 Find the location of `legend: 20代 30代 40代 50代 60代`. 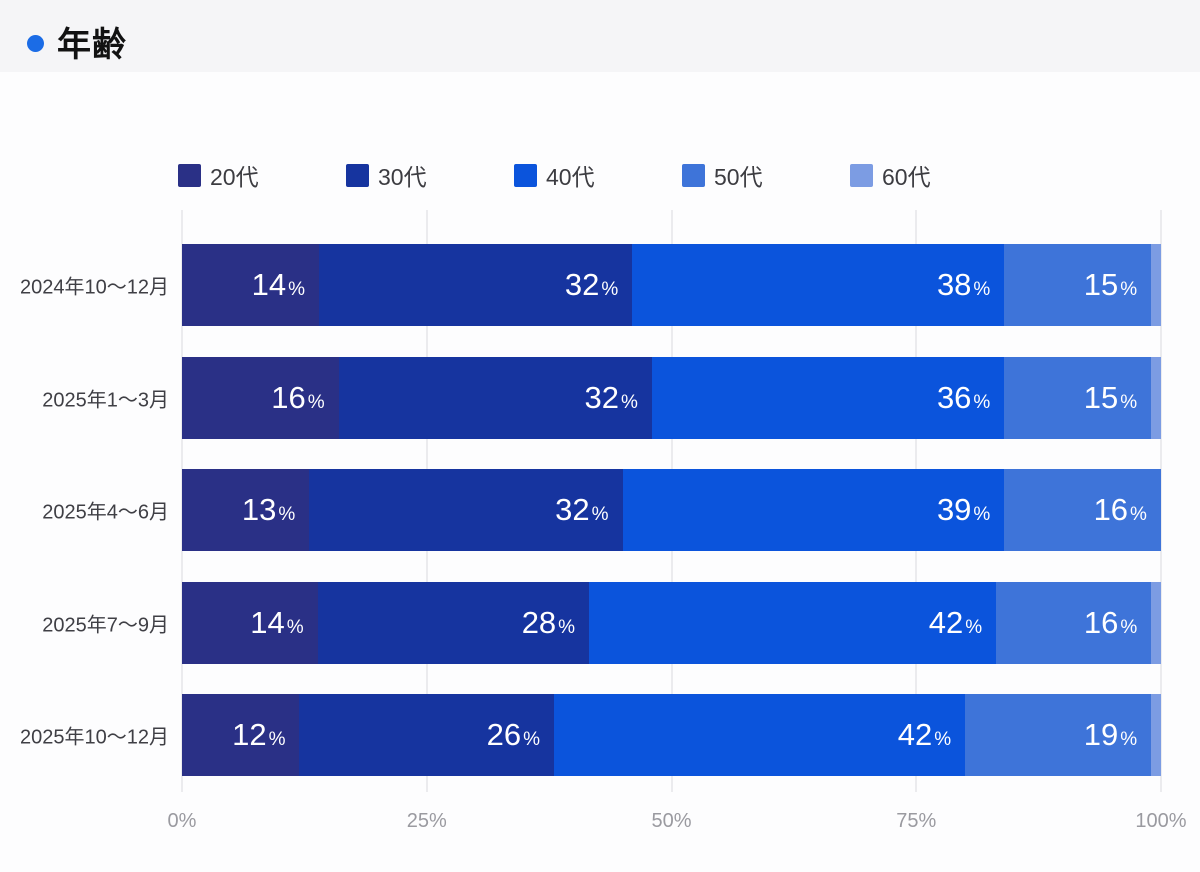

legend: 20代 30代 40代 50代 60代 is located at coordinates (598, 175).